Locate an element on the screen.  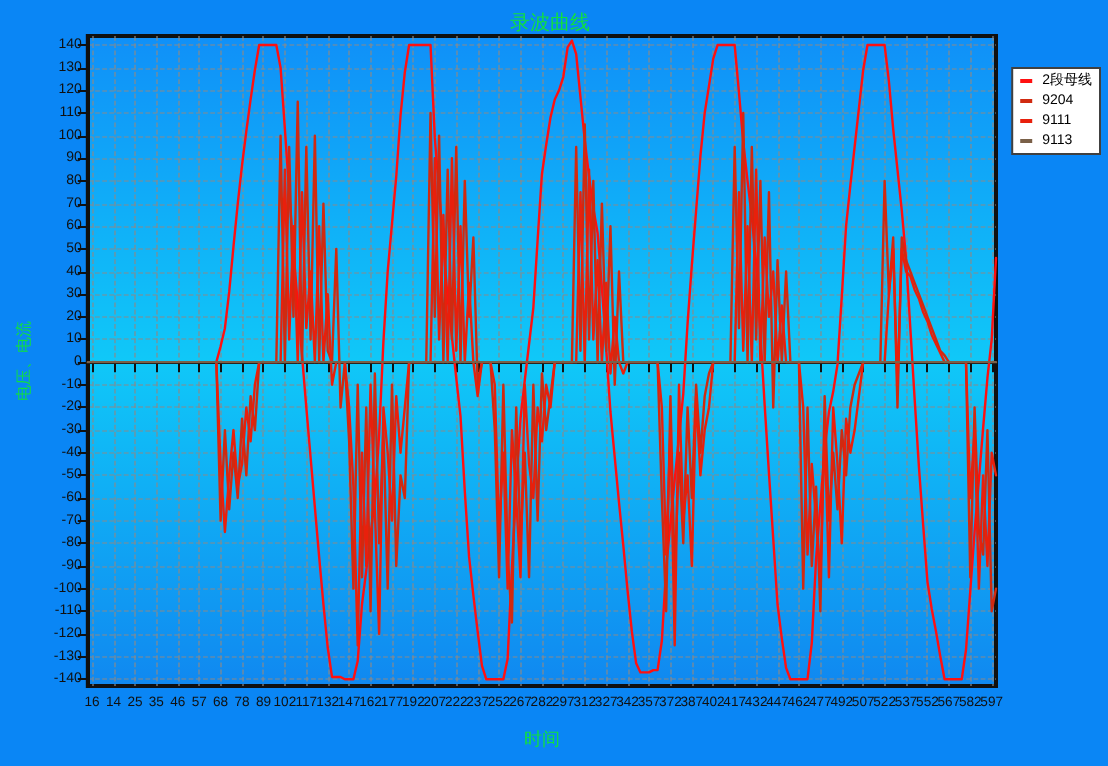
x-axis-title: 时间 is located at coordinates (541, 739).